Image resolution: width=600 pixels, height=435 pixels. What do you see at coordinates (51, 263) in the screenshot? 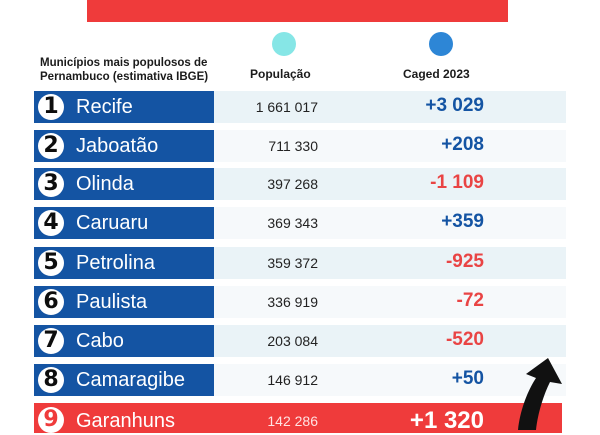
I see `rank-badge: 5` at bounding box center [51, 263].